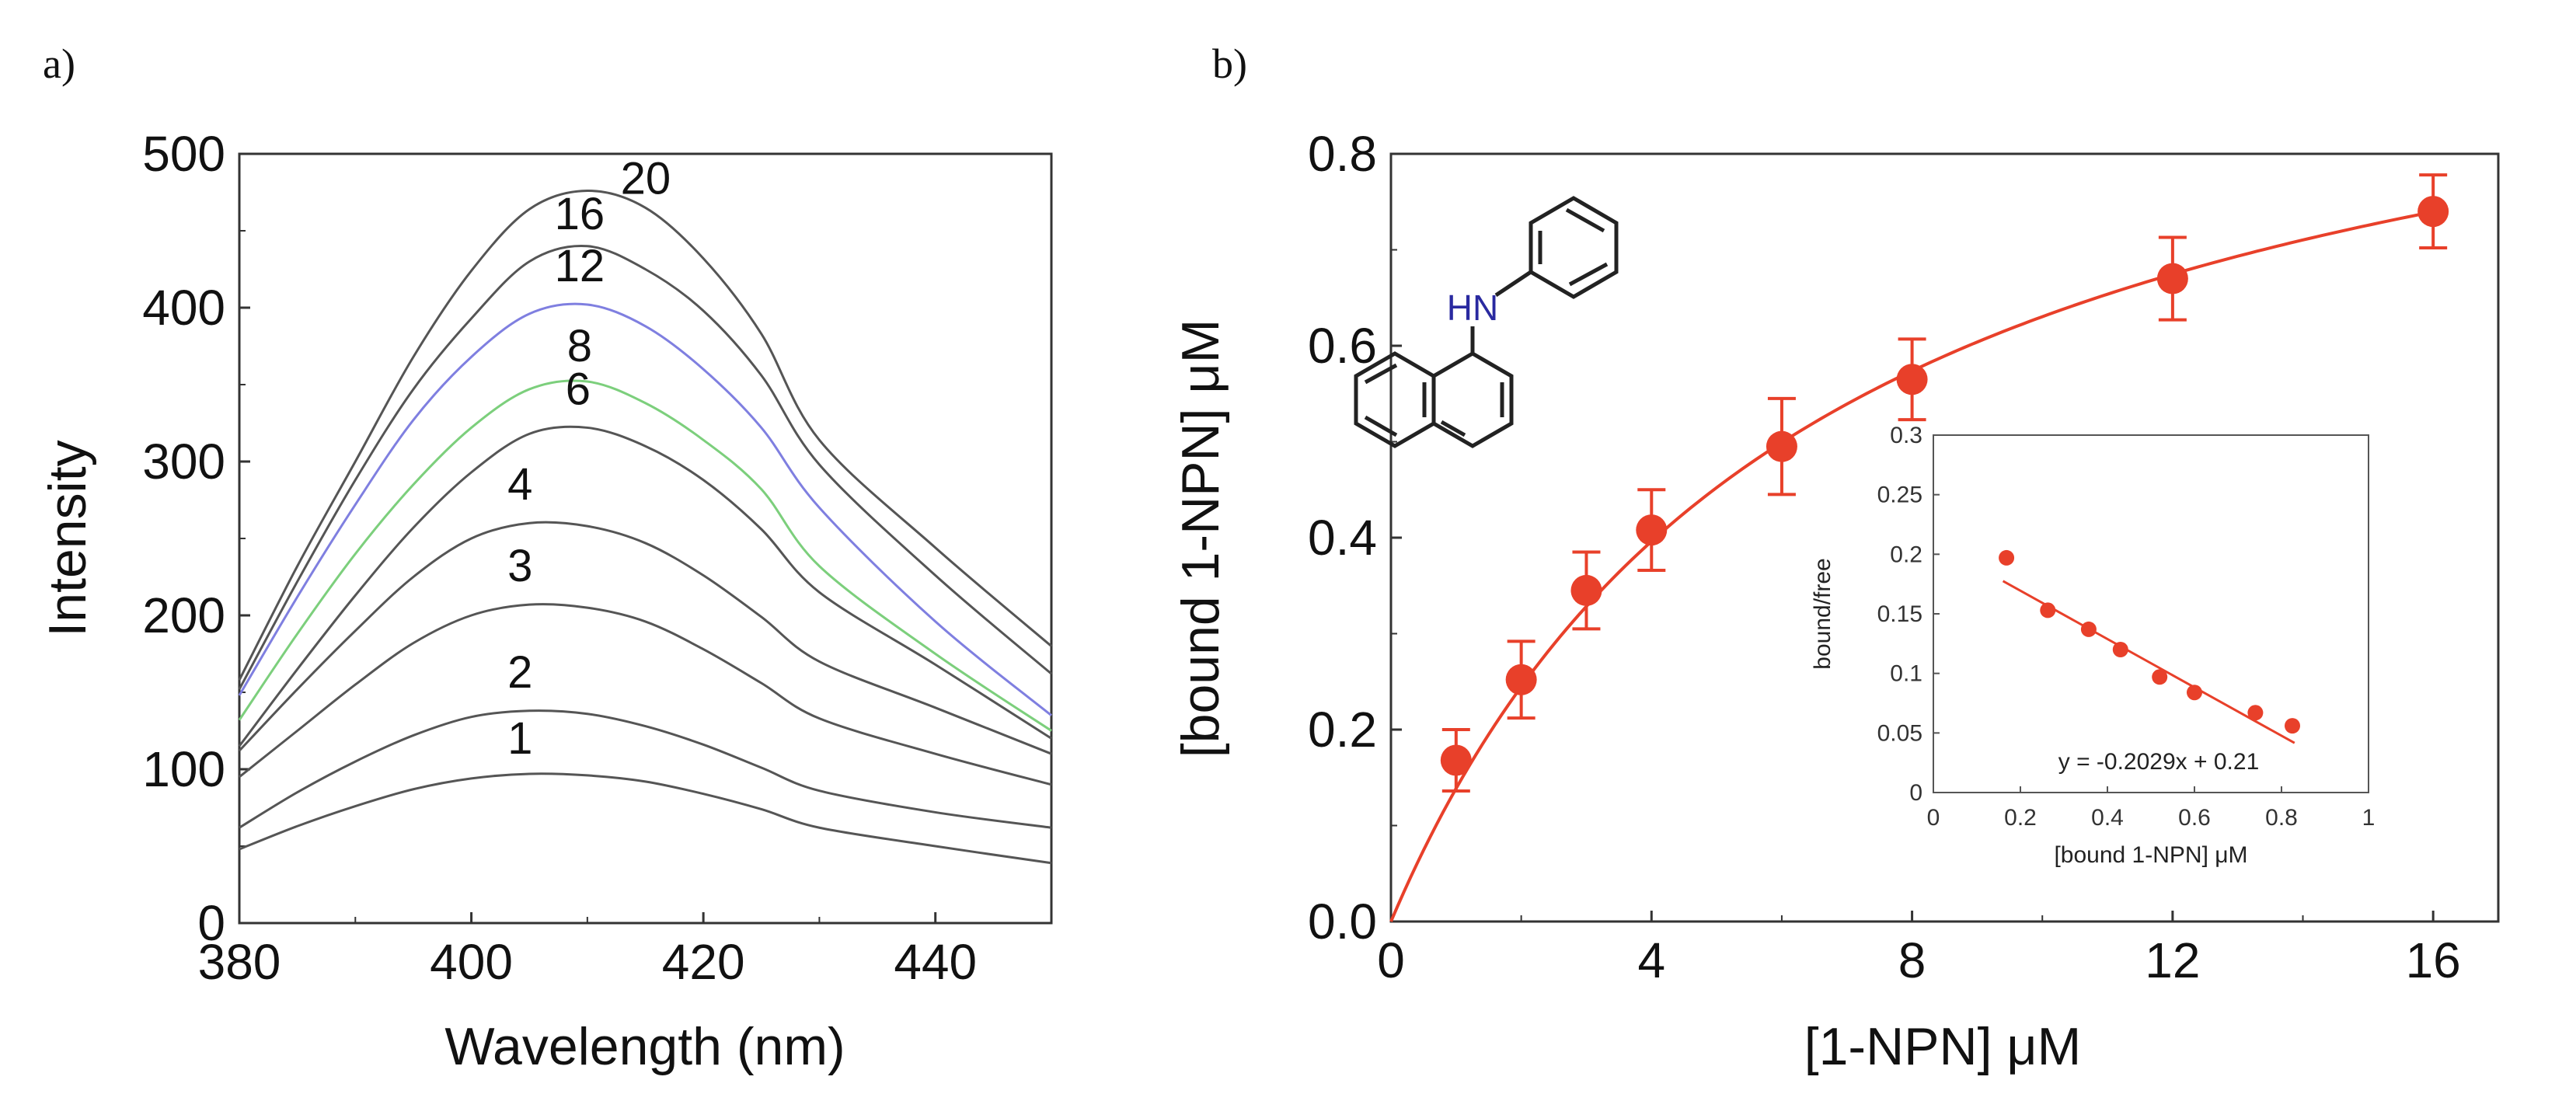 The height and width of the screenshot is (1101, 2576). Describe the element at coordinates (1200, 538) in the screenshot. I see `panel-b-ylabel: [bound 1-NPN] μM` at that location.